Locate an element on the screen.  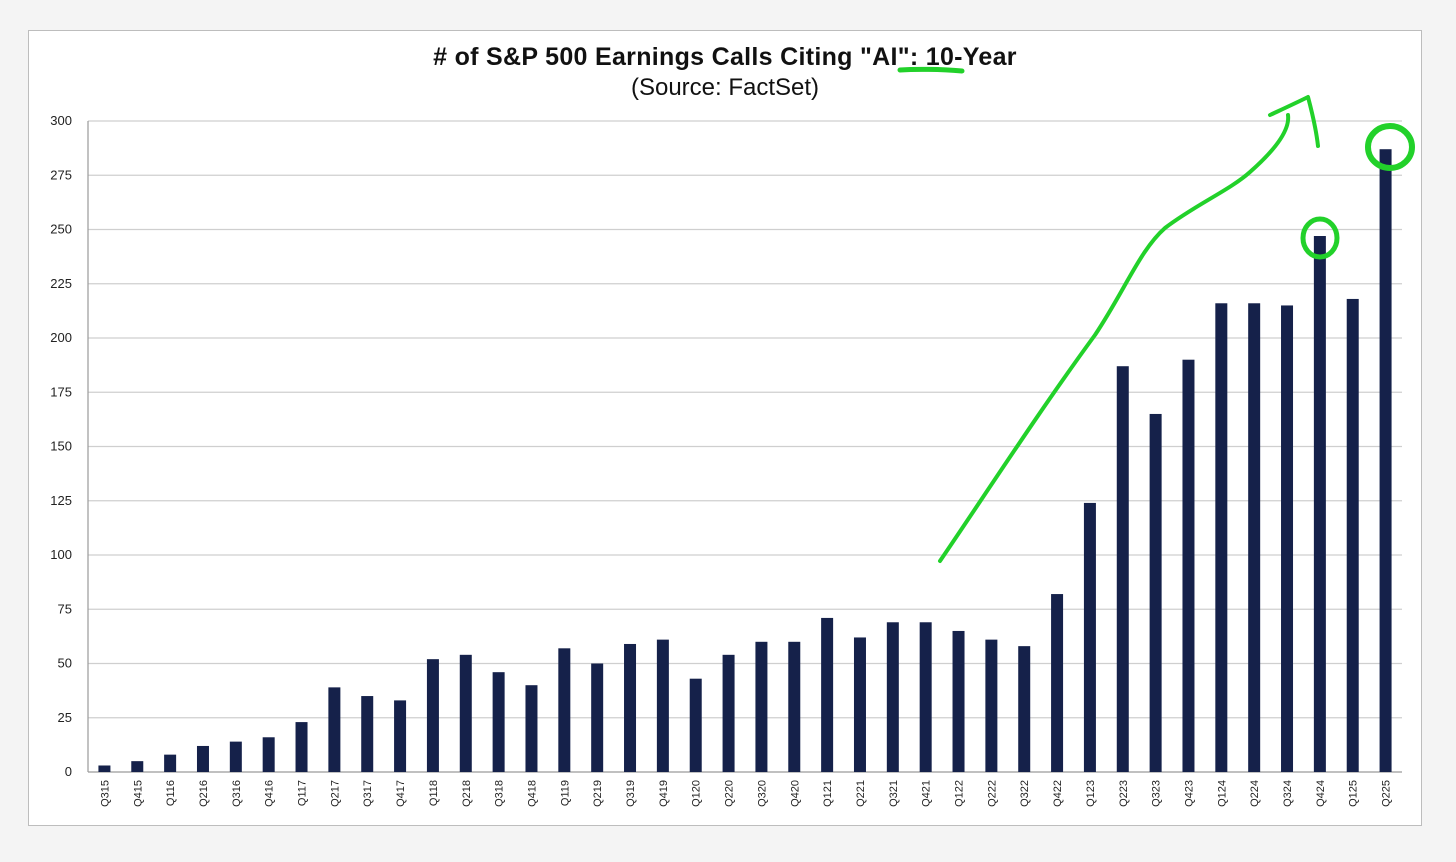
y-tick-label: 225 is located at coordinates (61, 283).